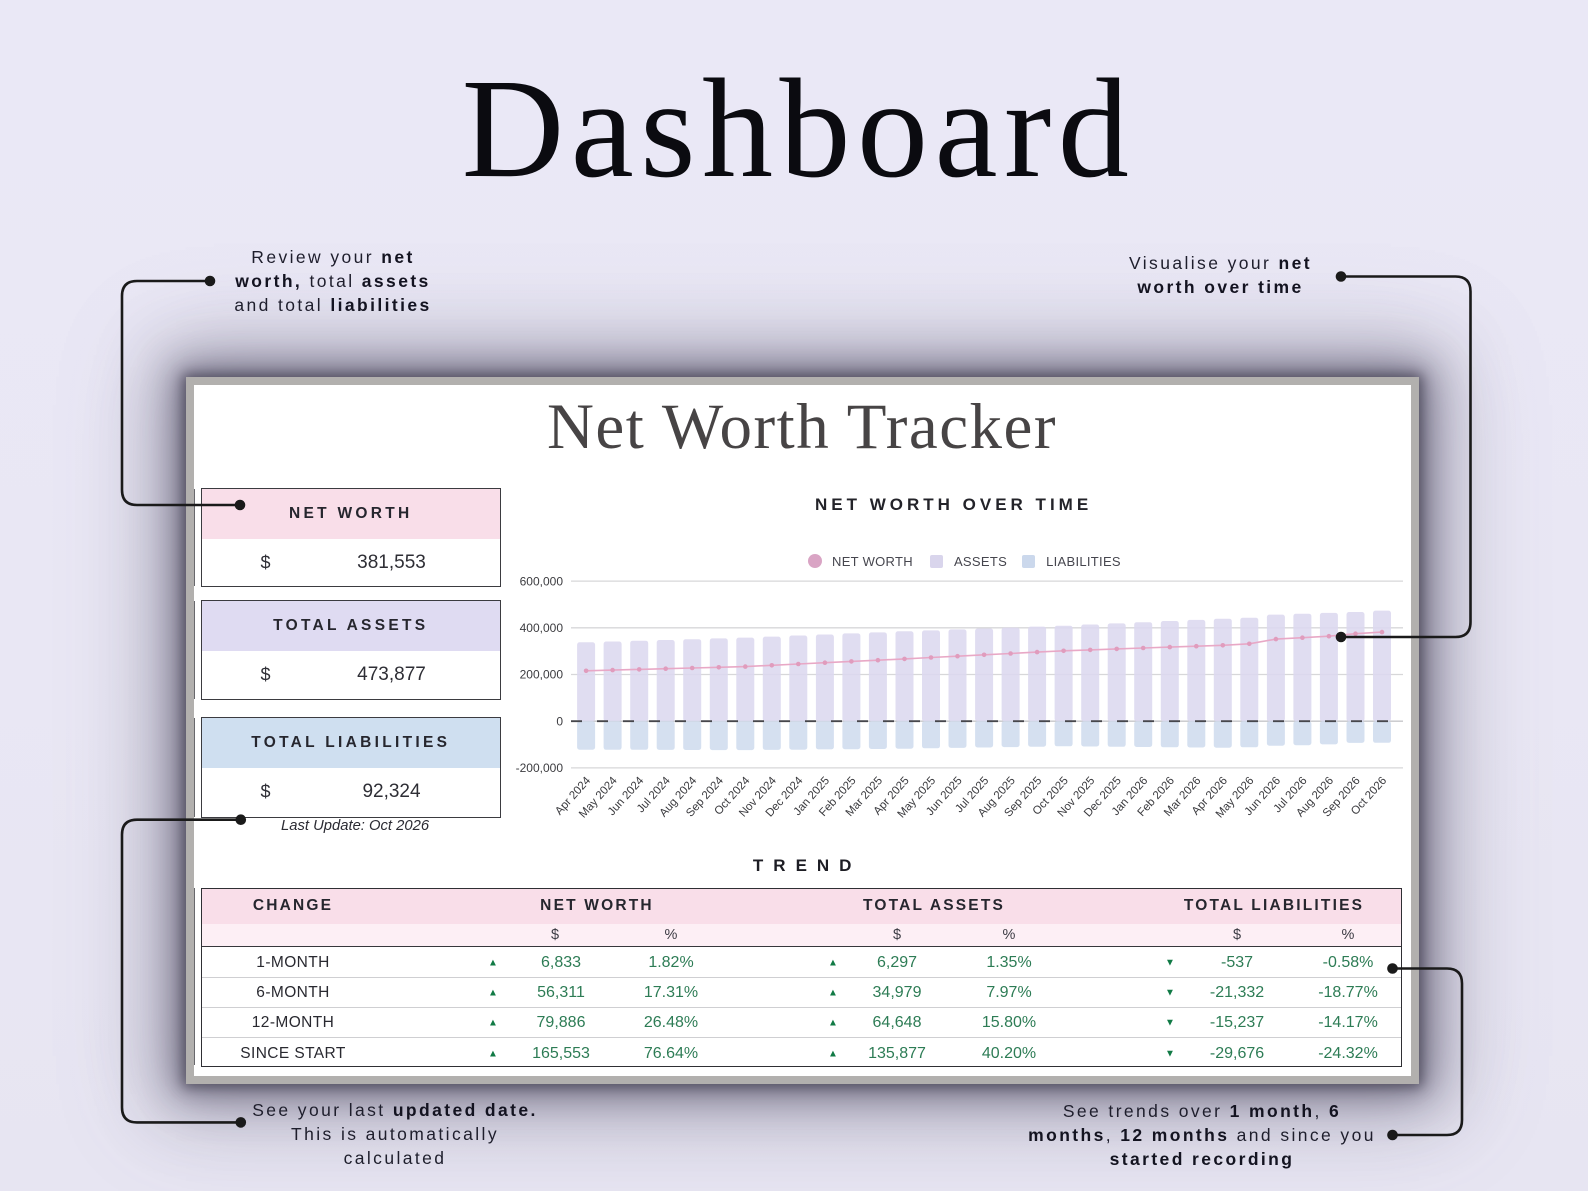 This screenshot has height=1191, width=1588. Describe the element at coordinates (542, 628) in the screenshot. I see `svg-text: 400,000` at that location.